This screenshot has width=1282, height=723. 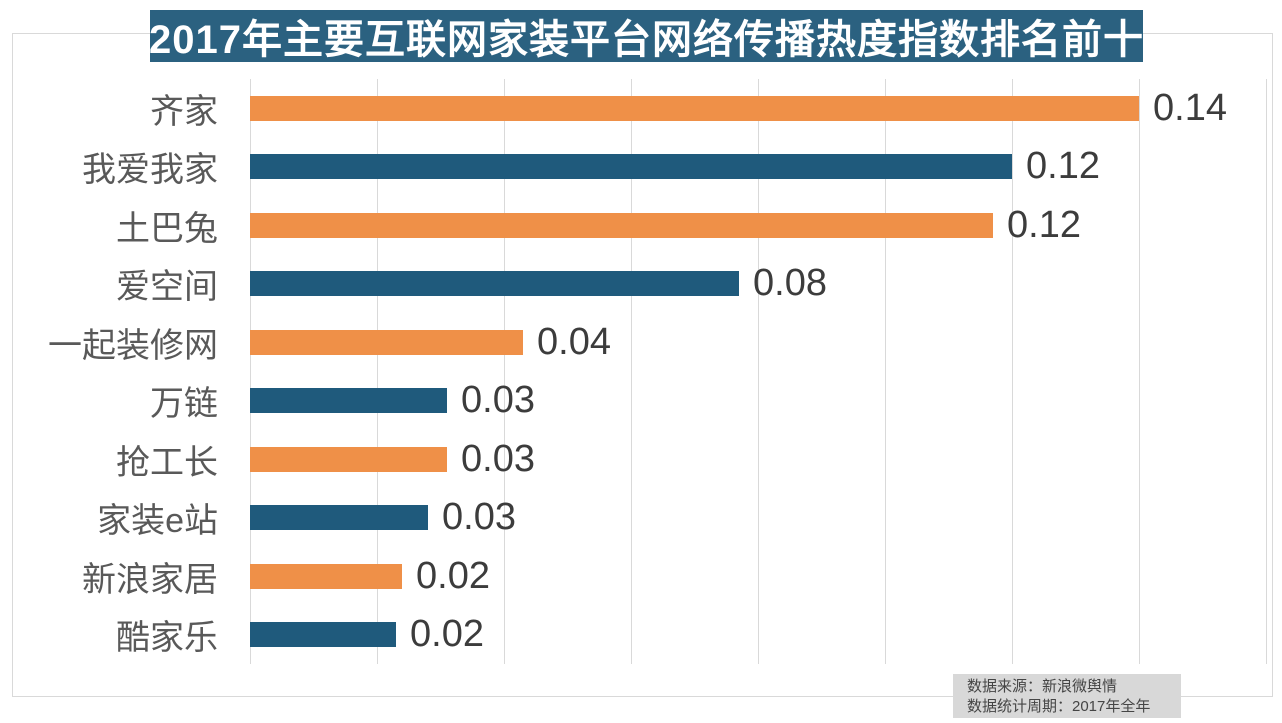 What do you see at coordinates (646, 36) in the screenshot?
I see `chart-title: 2017年主要互联网家装平台网络传播热度指数排名前十` at bounding box center [646, 36].